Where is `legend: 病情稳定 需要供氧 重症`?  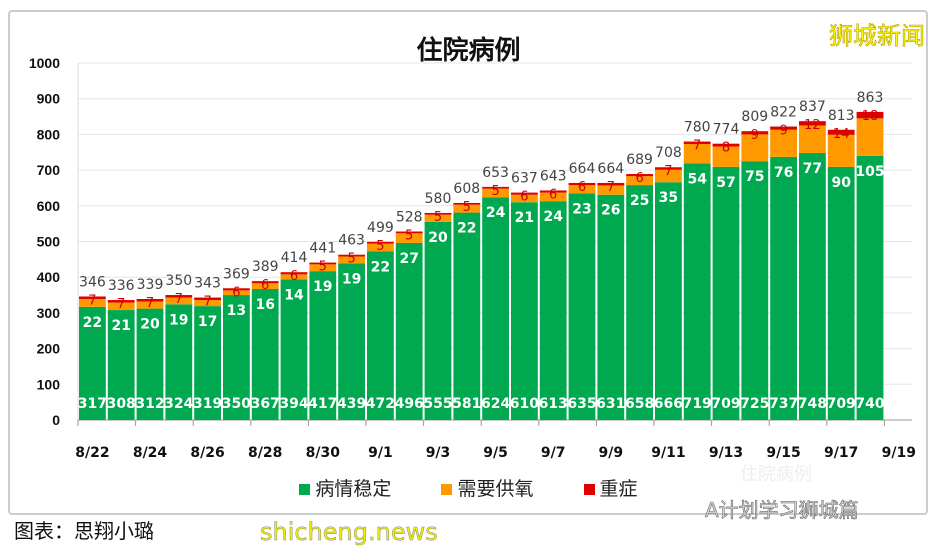 legend: 病情稳定 需要供氧 重症 is located at coordinates (468, 489).